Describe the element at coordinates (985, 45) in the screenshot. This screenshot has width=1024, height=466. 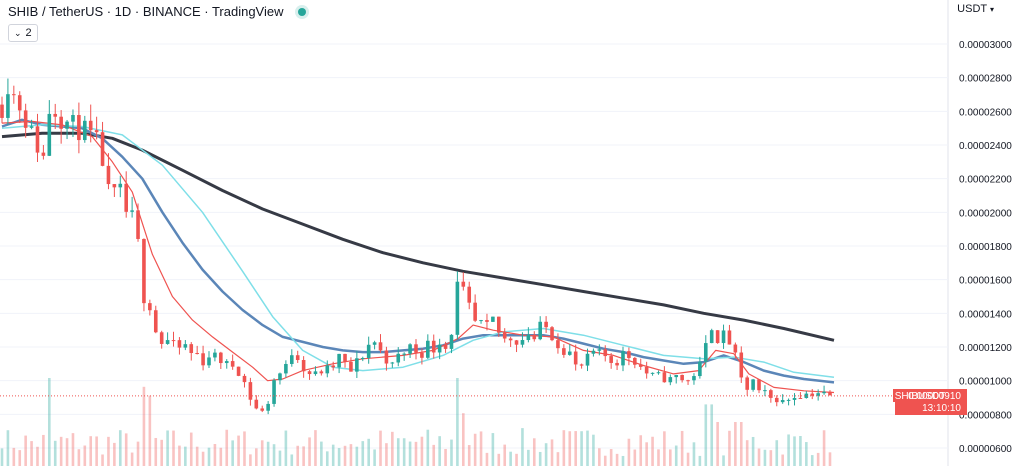
I see `price-tick-label: 0.00003000` at that location.